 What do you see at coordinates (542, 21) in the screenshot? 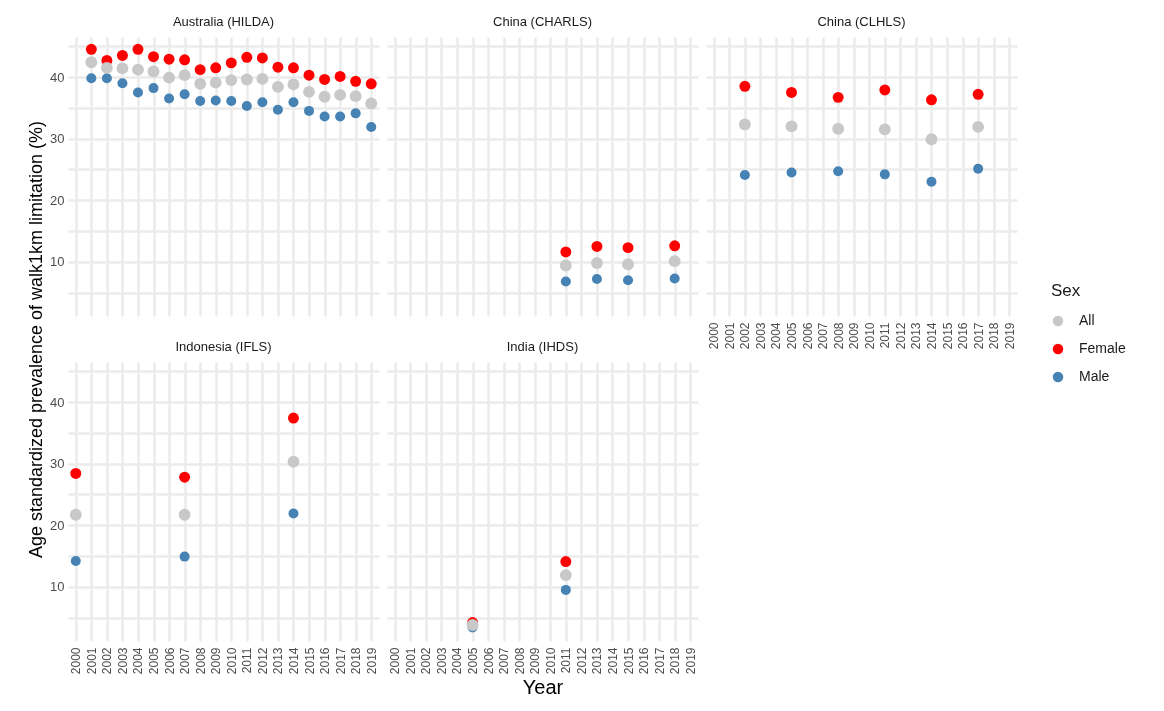
I see `chart-title: China (CHARLS)` at bounding box center [542, 21].